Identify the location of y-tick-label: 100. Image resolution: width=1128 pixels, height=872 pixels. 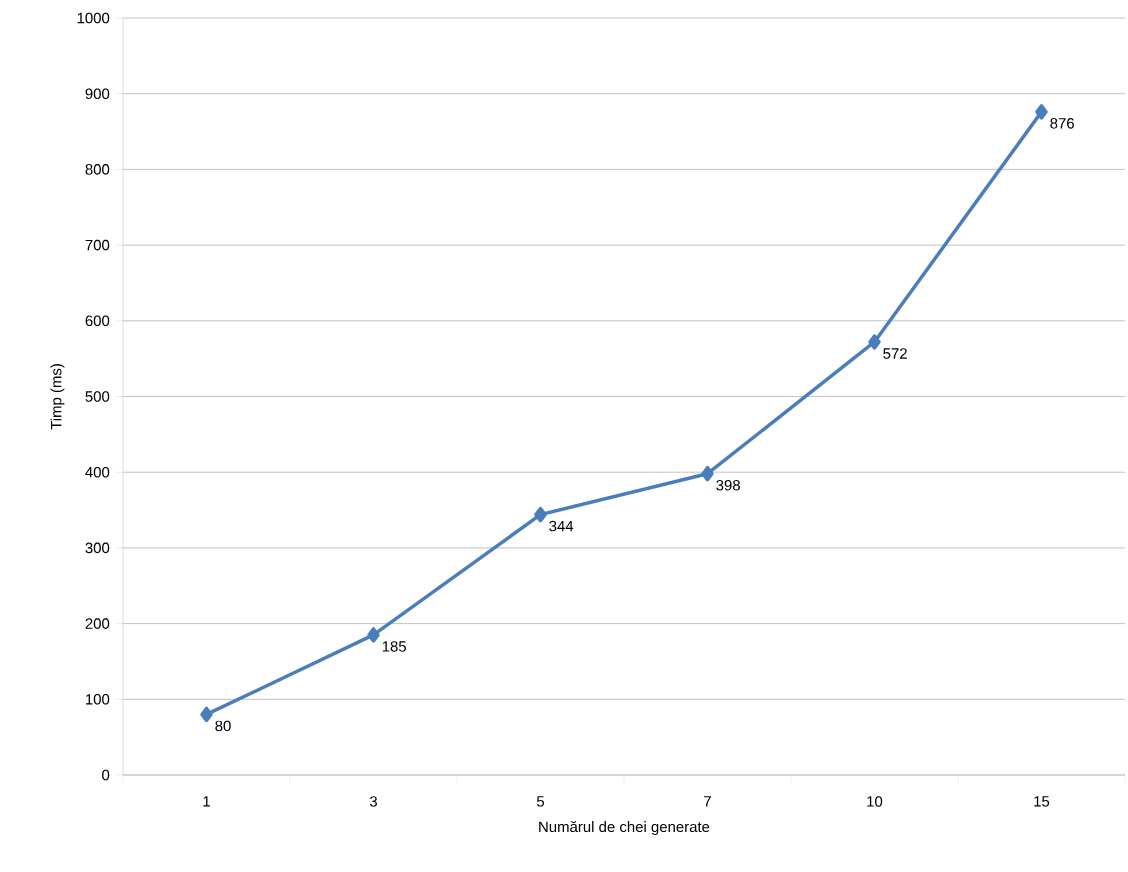
(98, 699).